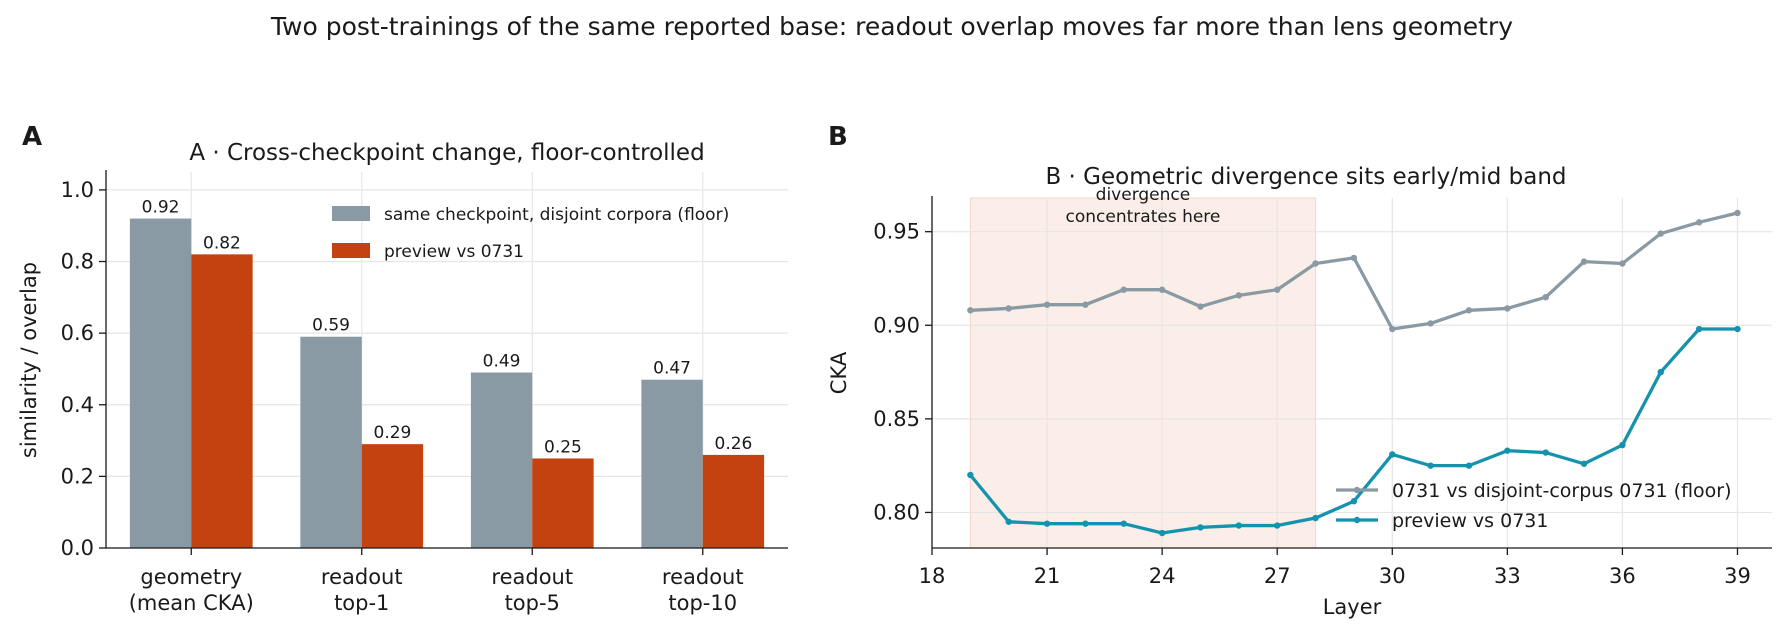 The width and height of the screenshot is (1784, 638). What do you see at coordinates (331, 326) in the screenshot?
I see `bar-value-label: 0.59` at bounding box center [331, 326].